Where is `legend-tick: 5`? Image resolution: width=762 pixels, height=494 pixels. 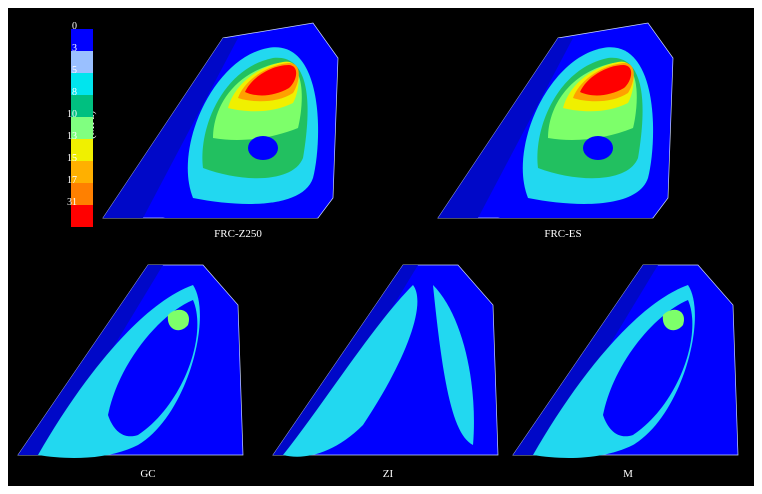
legend-tick: 5 is located at coordinates (74, 70).